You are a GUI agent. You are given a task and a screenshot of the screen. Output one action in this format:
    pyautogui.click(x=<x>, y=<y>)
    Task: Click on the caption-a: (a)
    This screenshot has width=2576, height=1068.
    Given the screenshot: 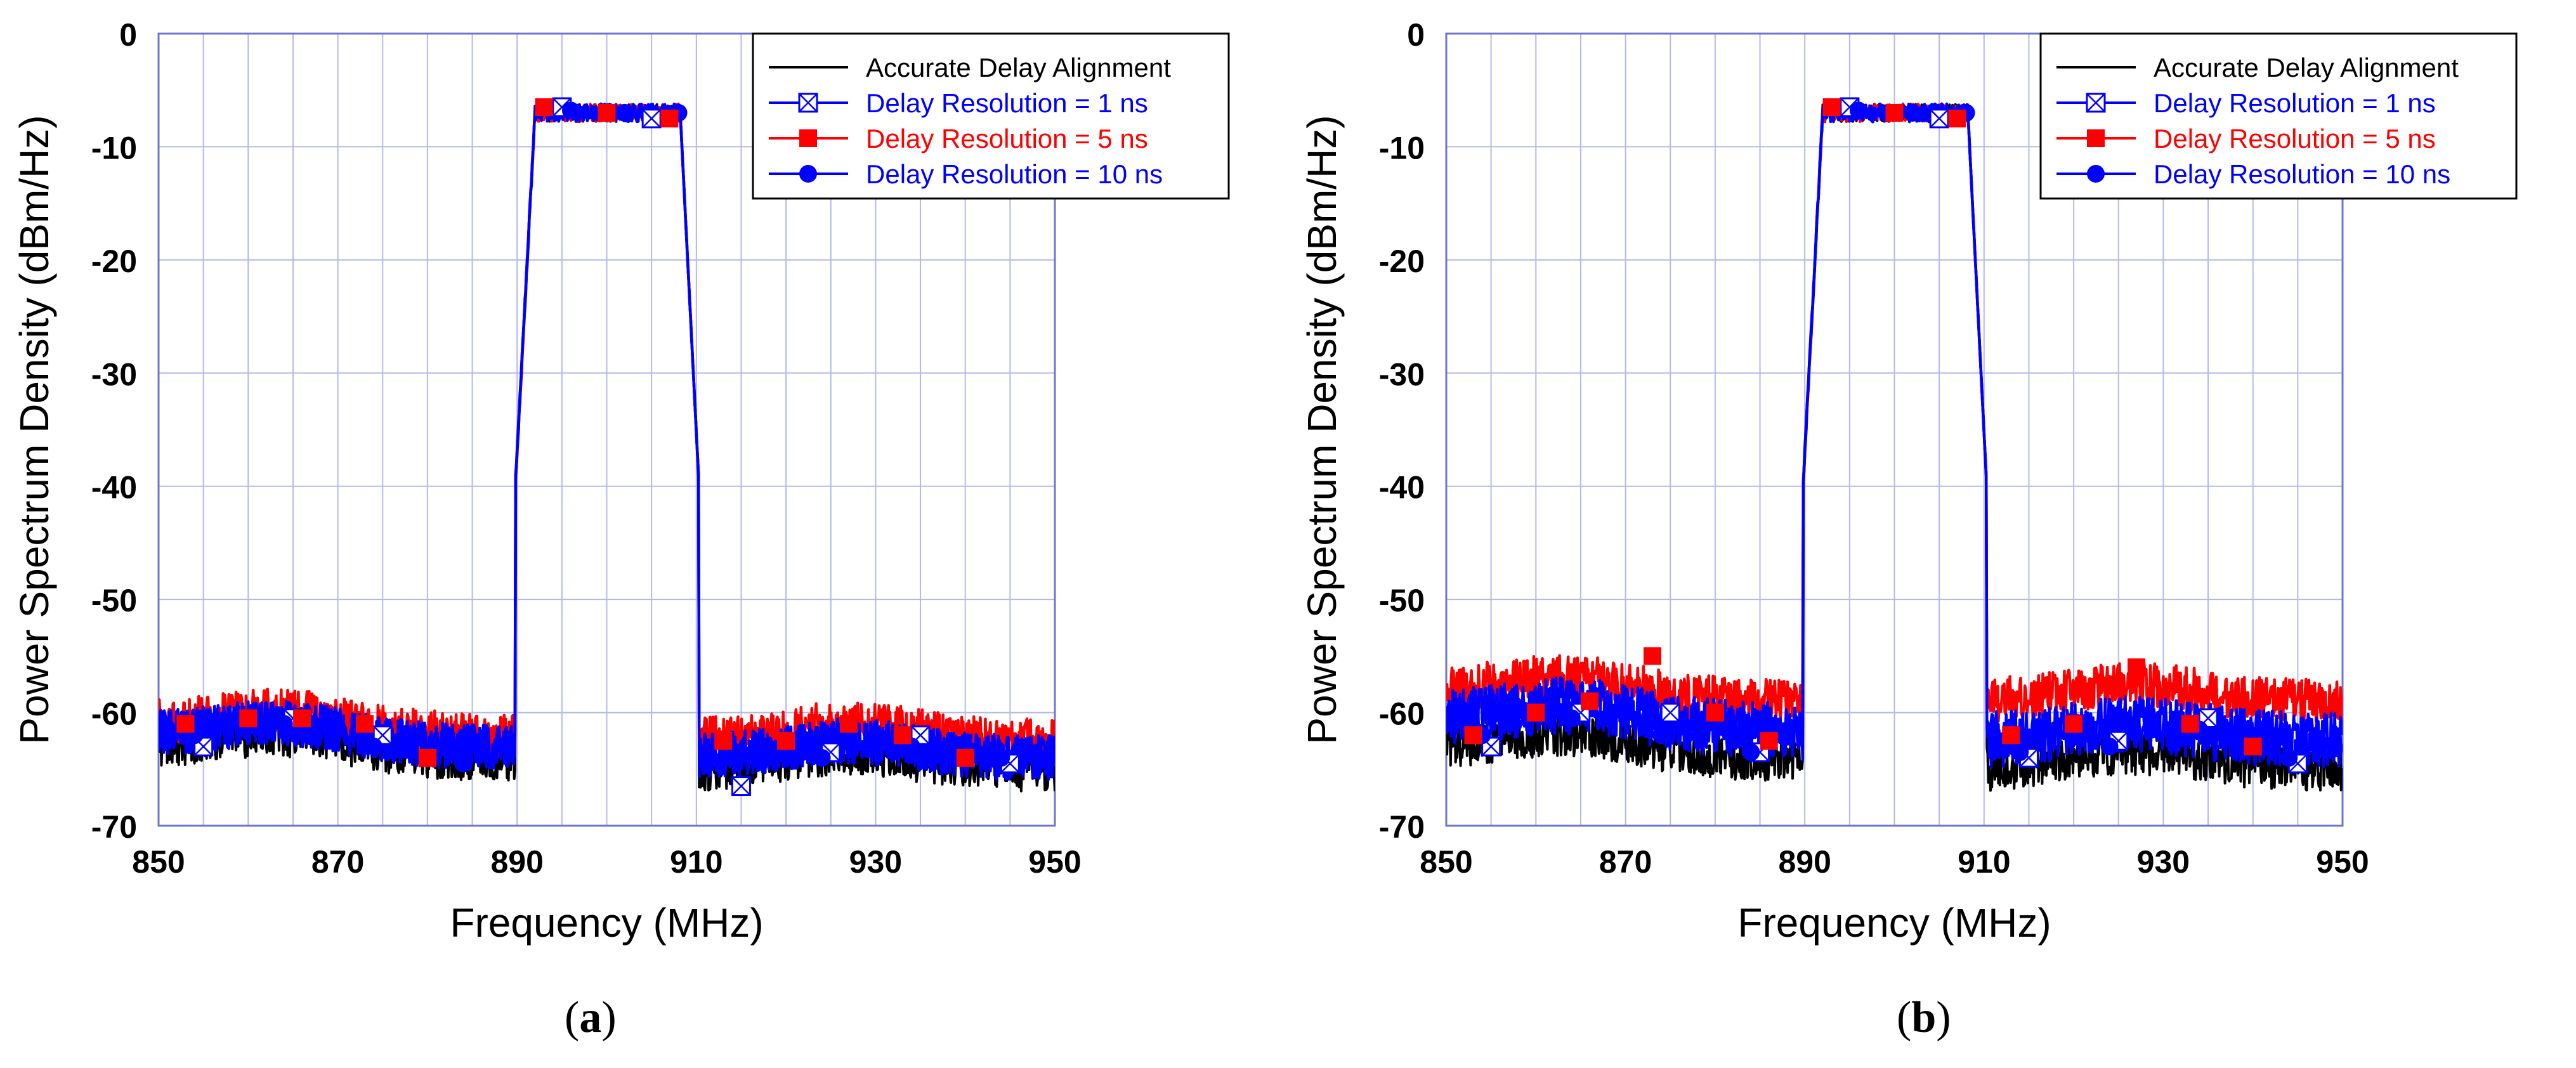 What is the action you would take?
    pyautogui.click(x=591, y=1018)
    